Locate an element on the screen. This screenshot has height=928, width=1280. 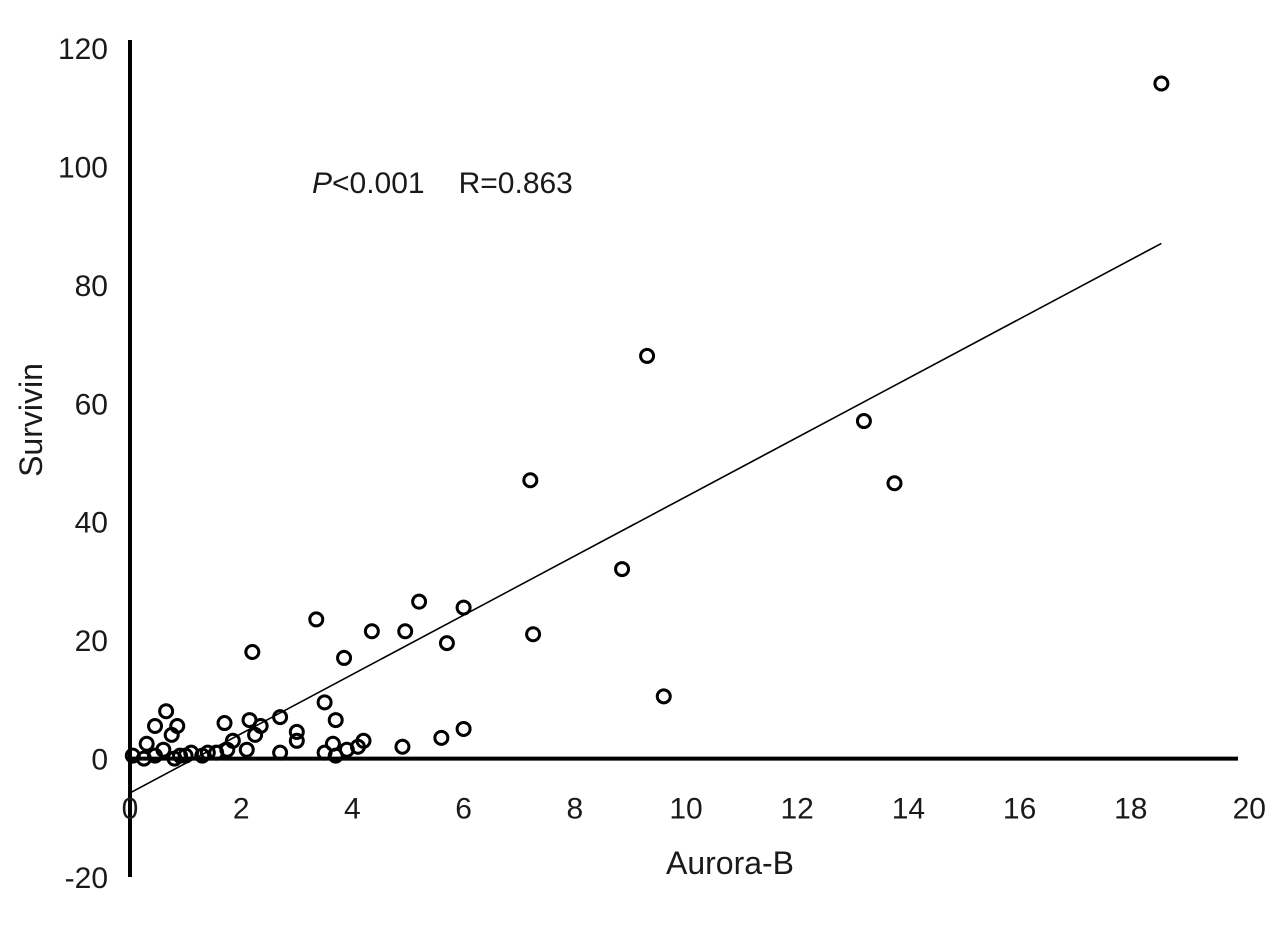
x-tick-label: 2 is located at coordinates (241, 809).